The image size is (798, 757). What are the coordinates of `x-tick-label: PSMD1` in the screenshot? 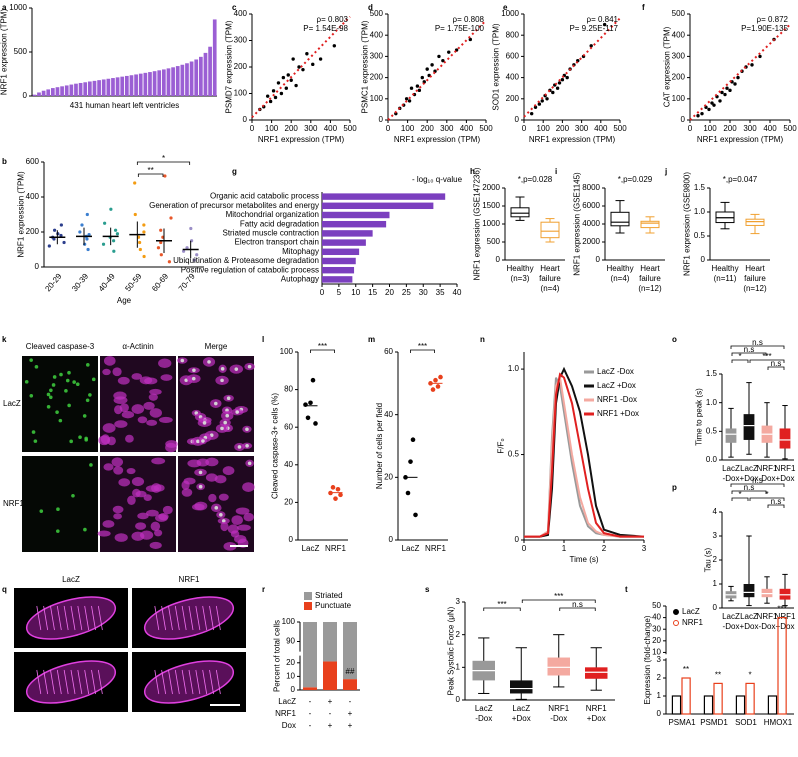 It's located at (714, 722).